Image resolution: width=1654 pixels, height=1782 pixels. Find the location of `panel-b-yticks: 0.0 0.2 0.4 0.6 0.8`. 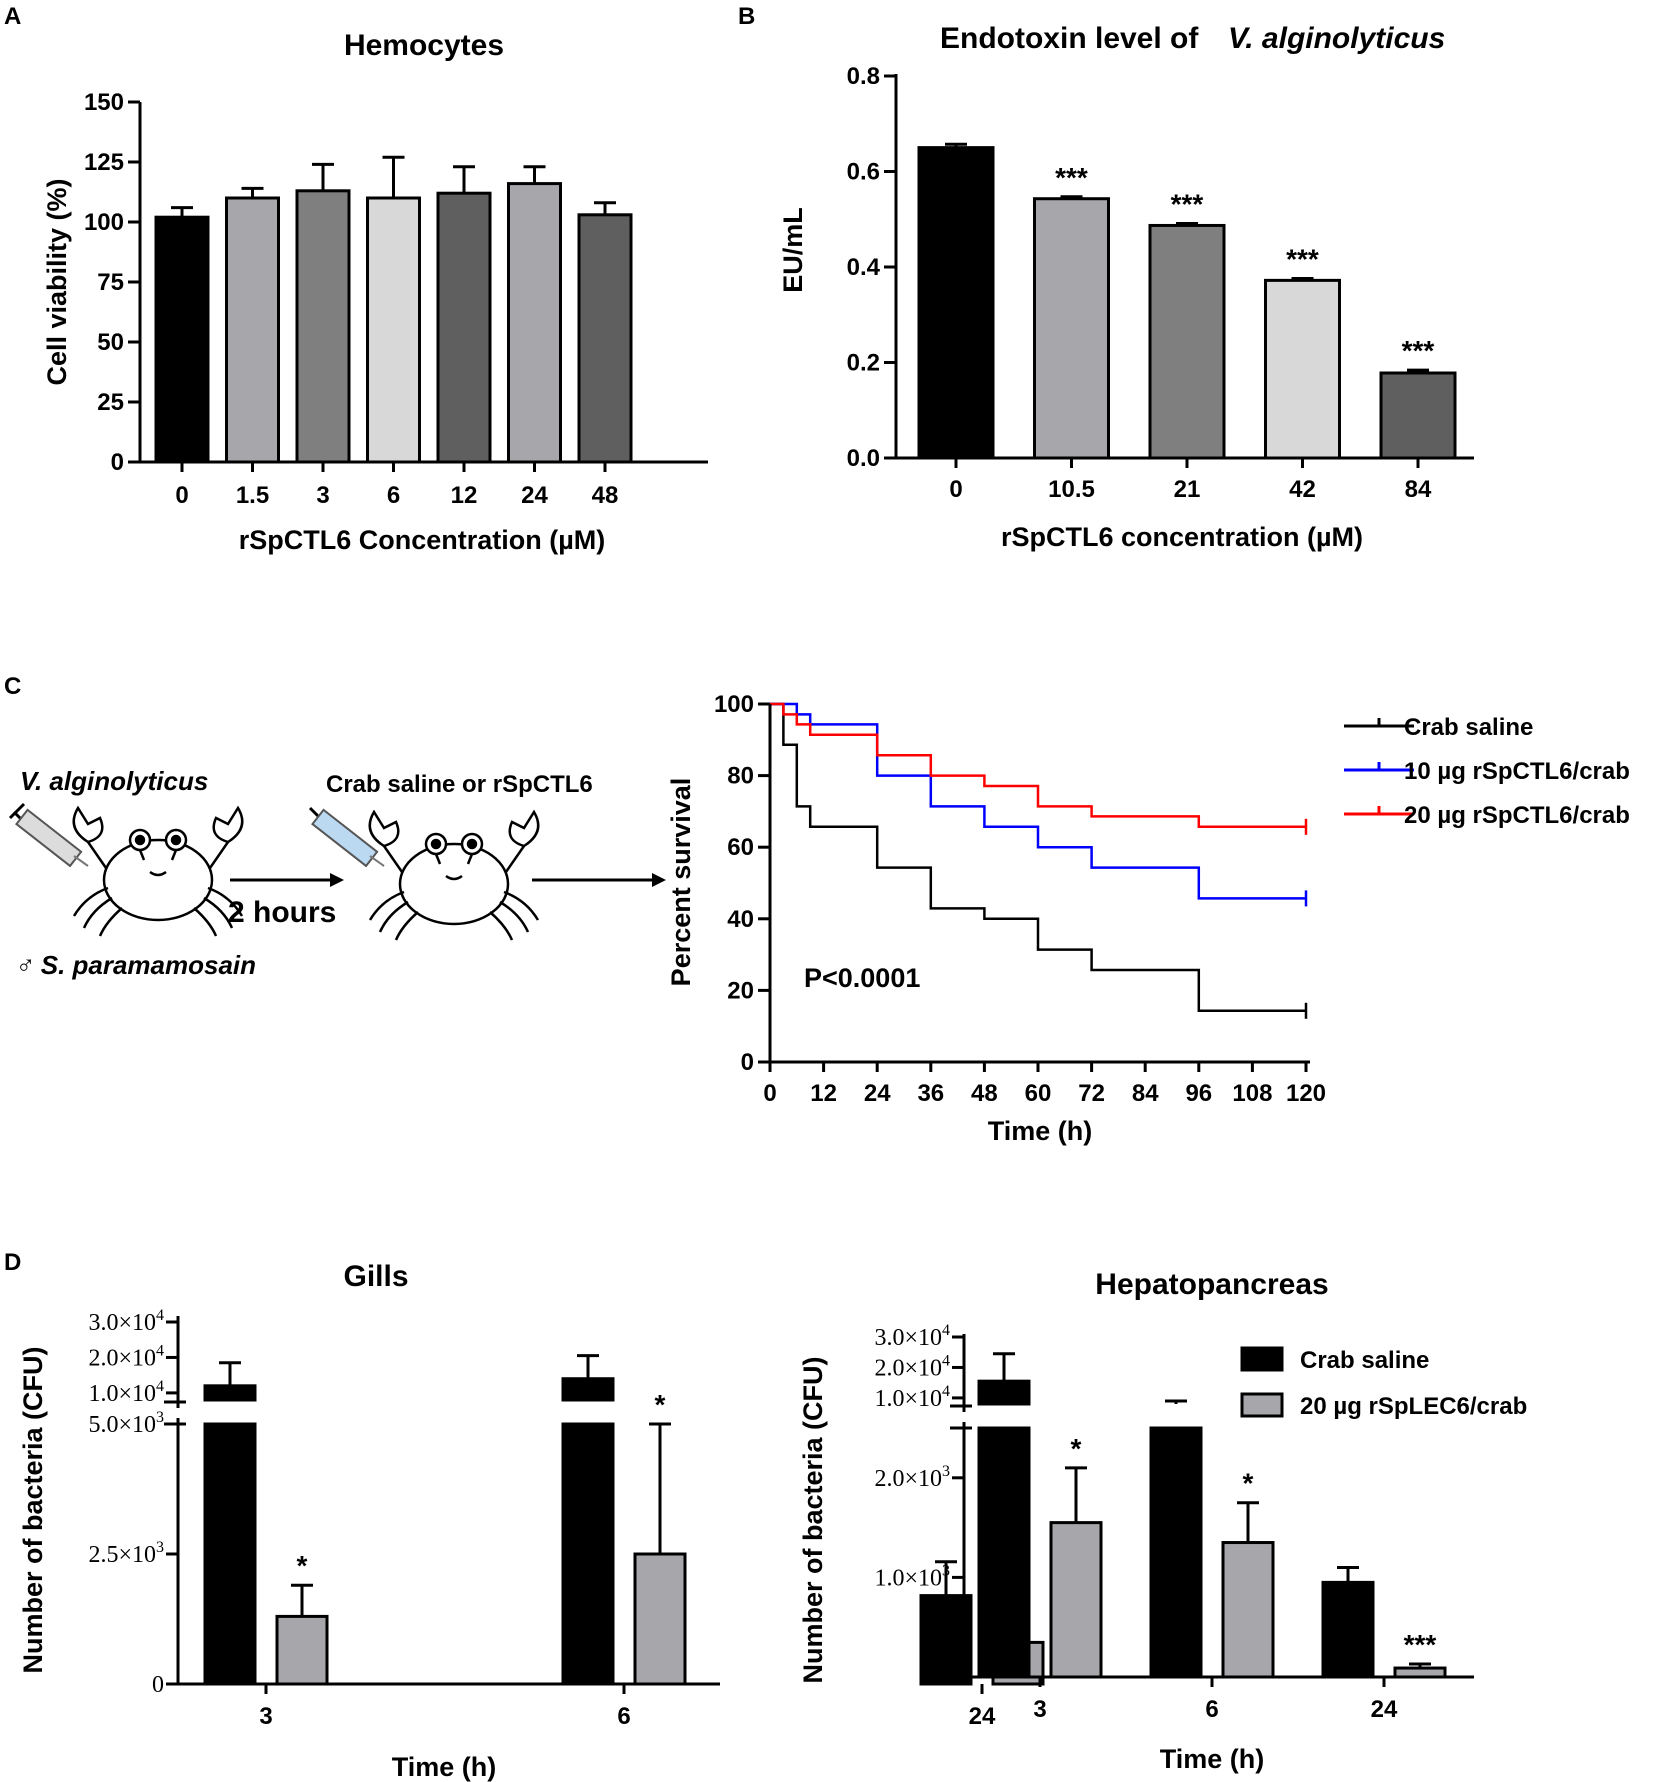

panel-b-yticks: 0.0 0.2 0.4 0.6 0.8 is located at coordinates (871, 267).